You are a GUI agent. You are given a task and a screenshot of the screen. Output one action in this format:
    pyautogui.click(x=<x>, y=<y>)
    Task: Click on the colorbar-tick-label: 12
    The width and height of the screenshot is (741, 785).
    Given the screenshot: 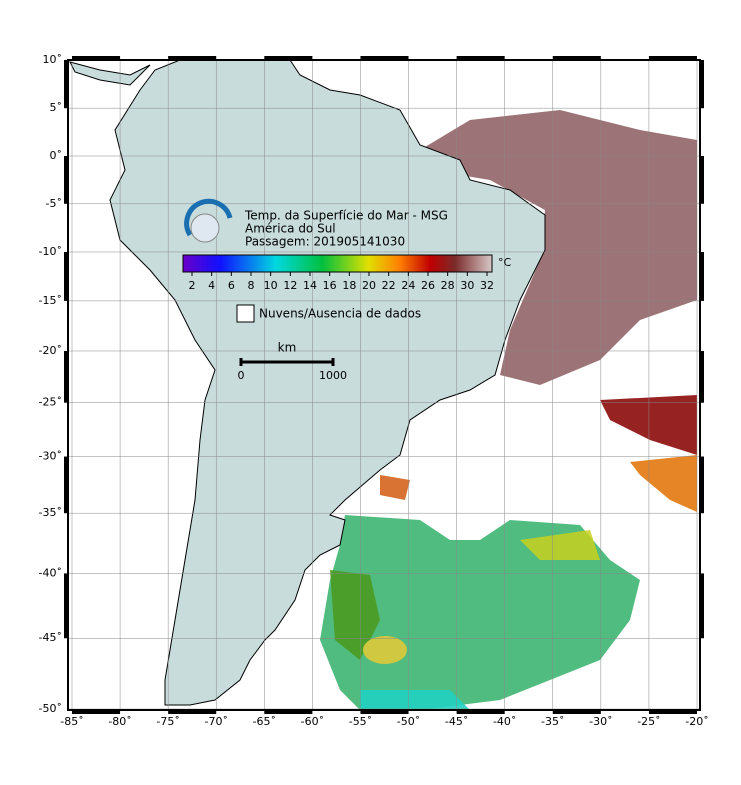 What is the action you would take?
    pyautogui.click(x=290, y=285)
    